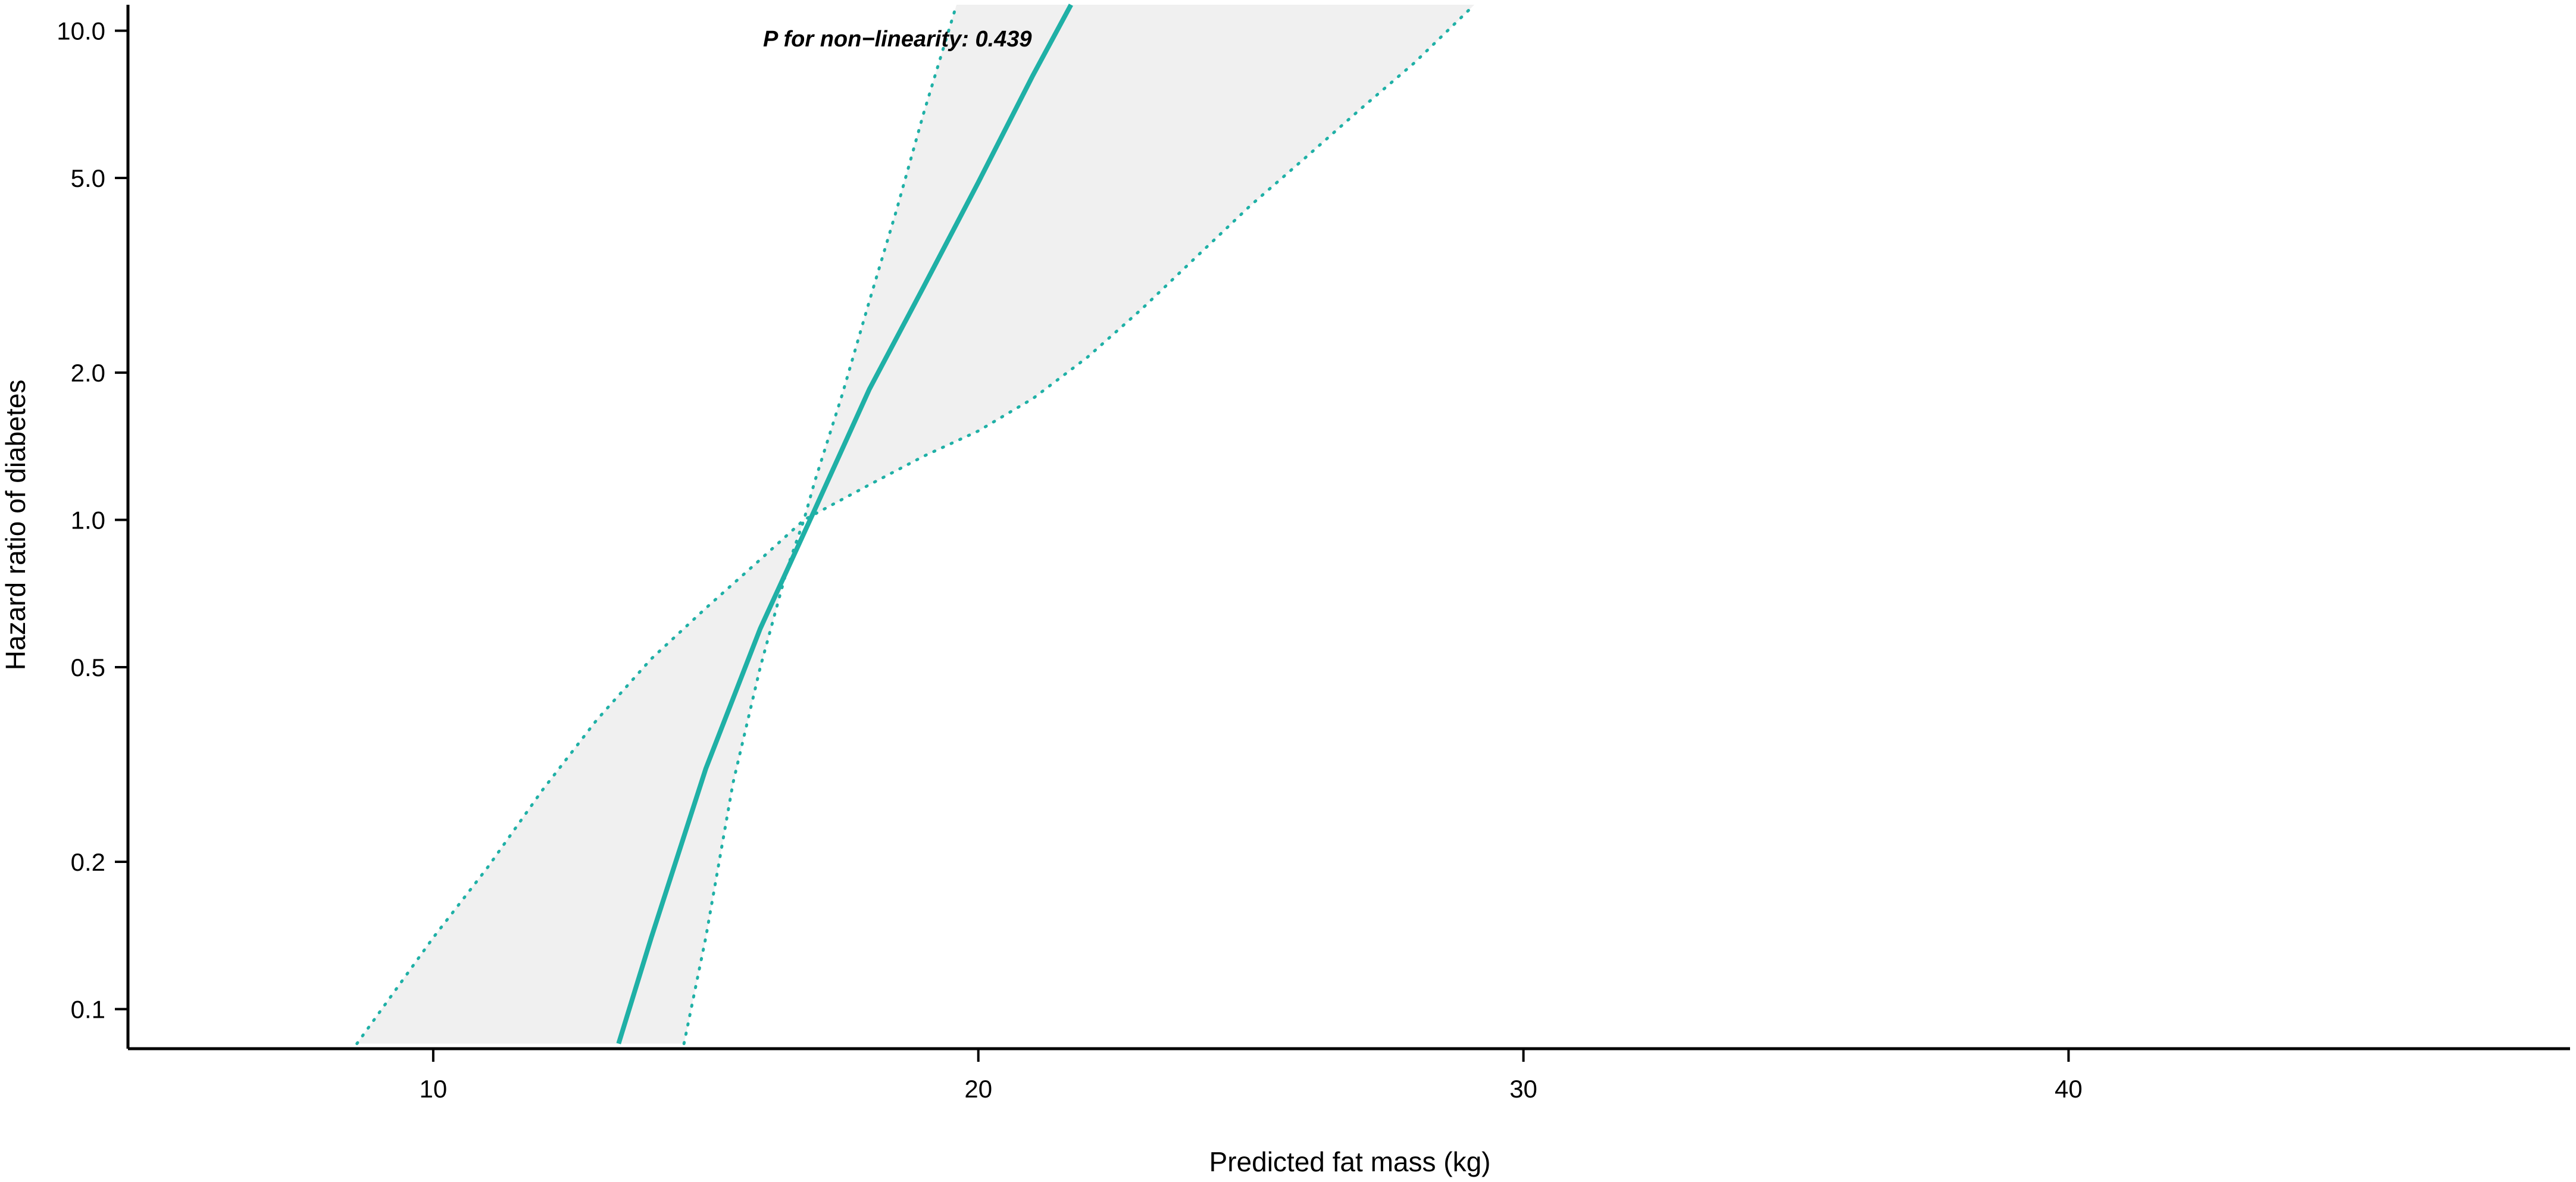 This screenshot has width=2576, height=1182. I want to click on y-axis-ticks: 0.1 0.2 0.5 1.0 2.0 5.0 10.0, so click(92, 520).